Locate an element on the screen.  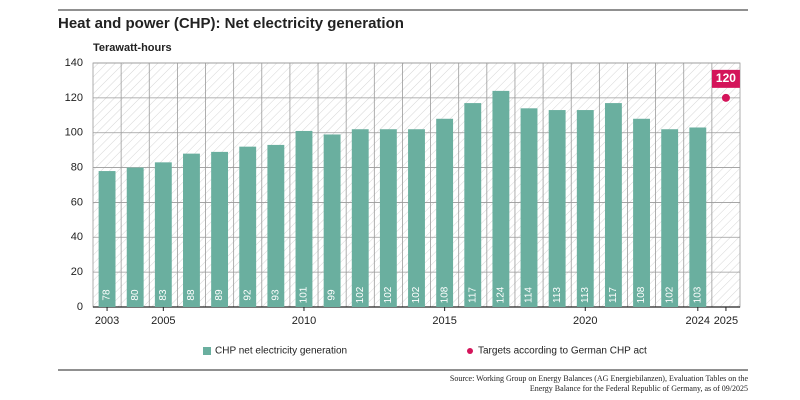
x-tick-label: 2015 is located at coordinates (444, 321).